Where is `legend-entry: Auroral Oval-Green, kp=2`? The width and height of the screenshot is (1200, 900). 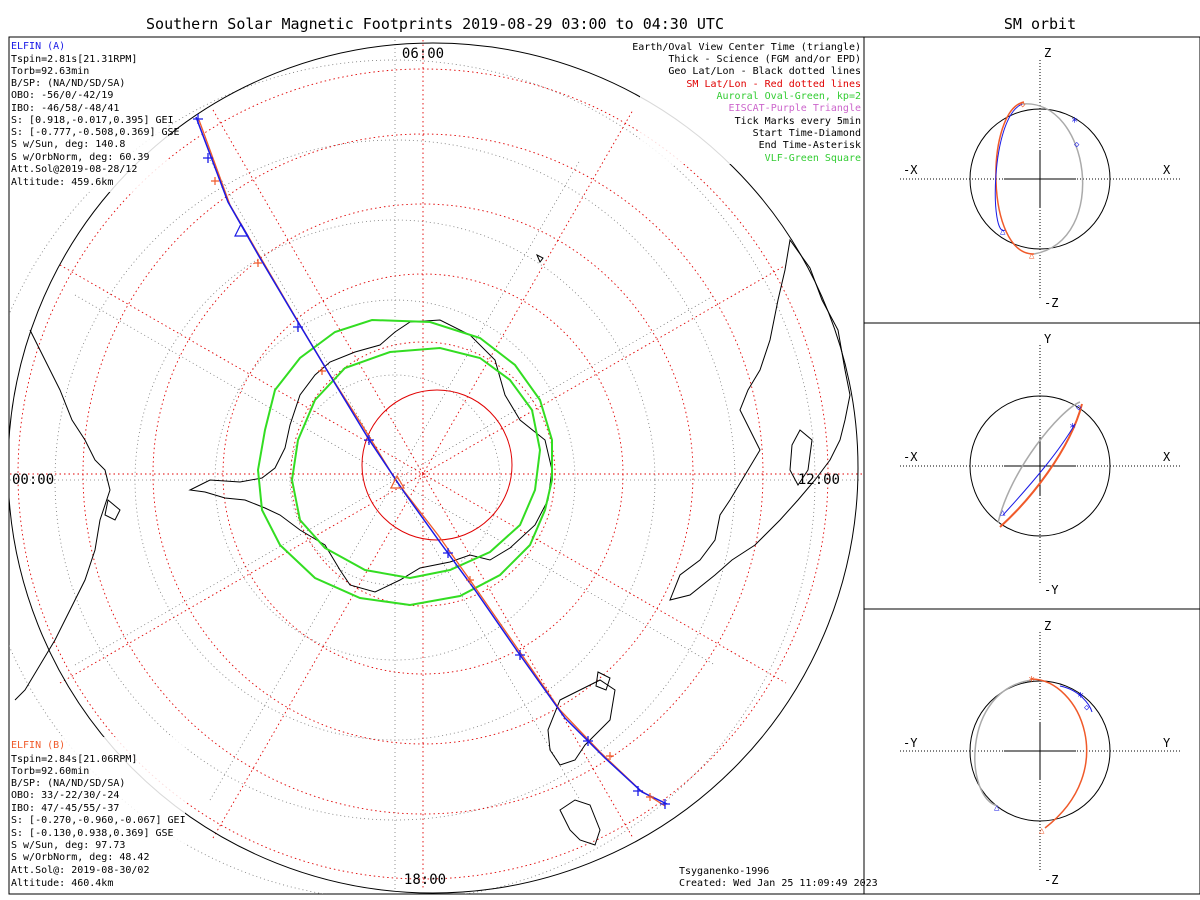 legend-entry: Auroral Oval-Green, kp=2 is located at coordinates (789, 96).